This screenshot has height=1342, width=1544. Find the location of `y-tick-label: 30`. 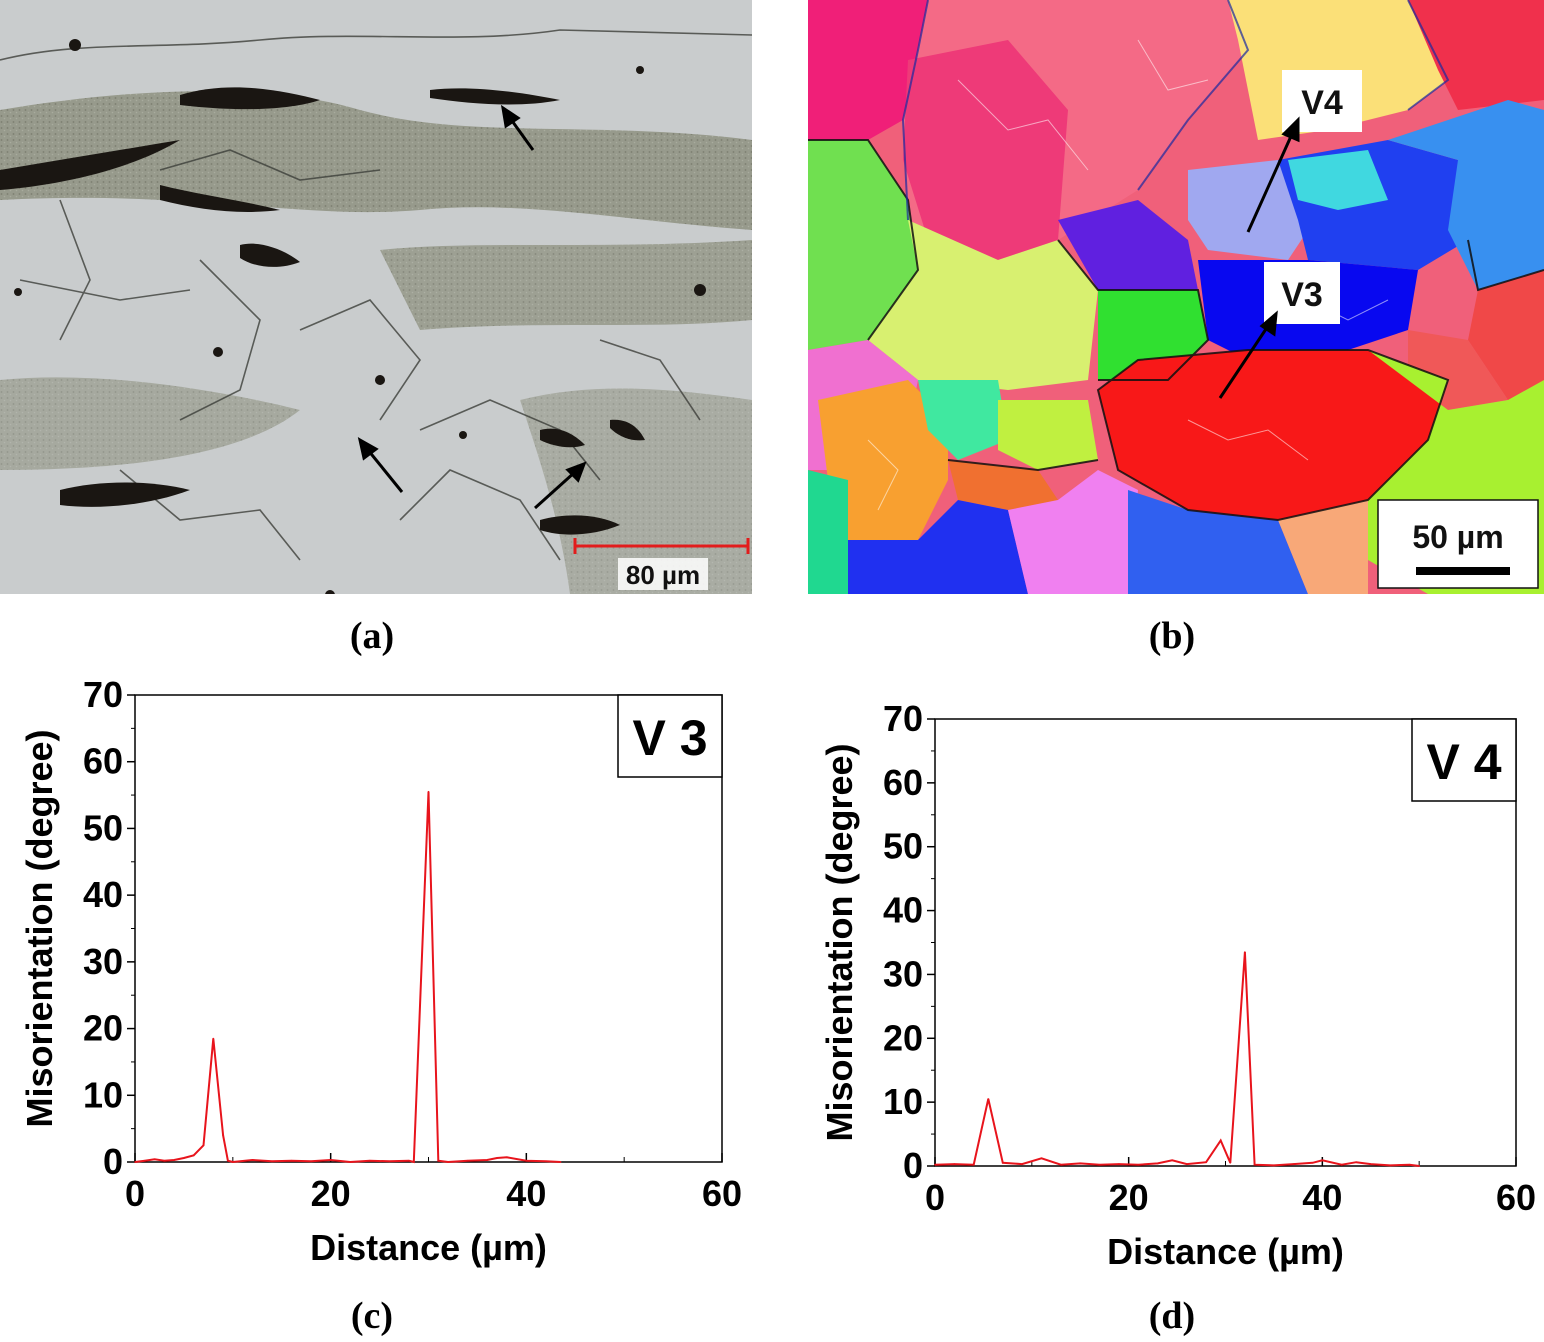

y-tick-label: 30 is located at coordinates (903, 973).